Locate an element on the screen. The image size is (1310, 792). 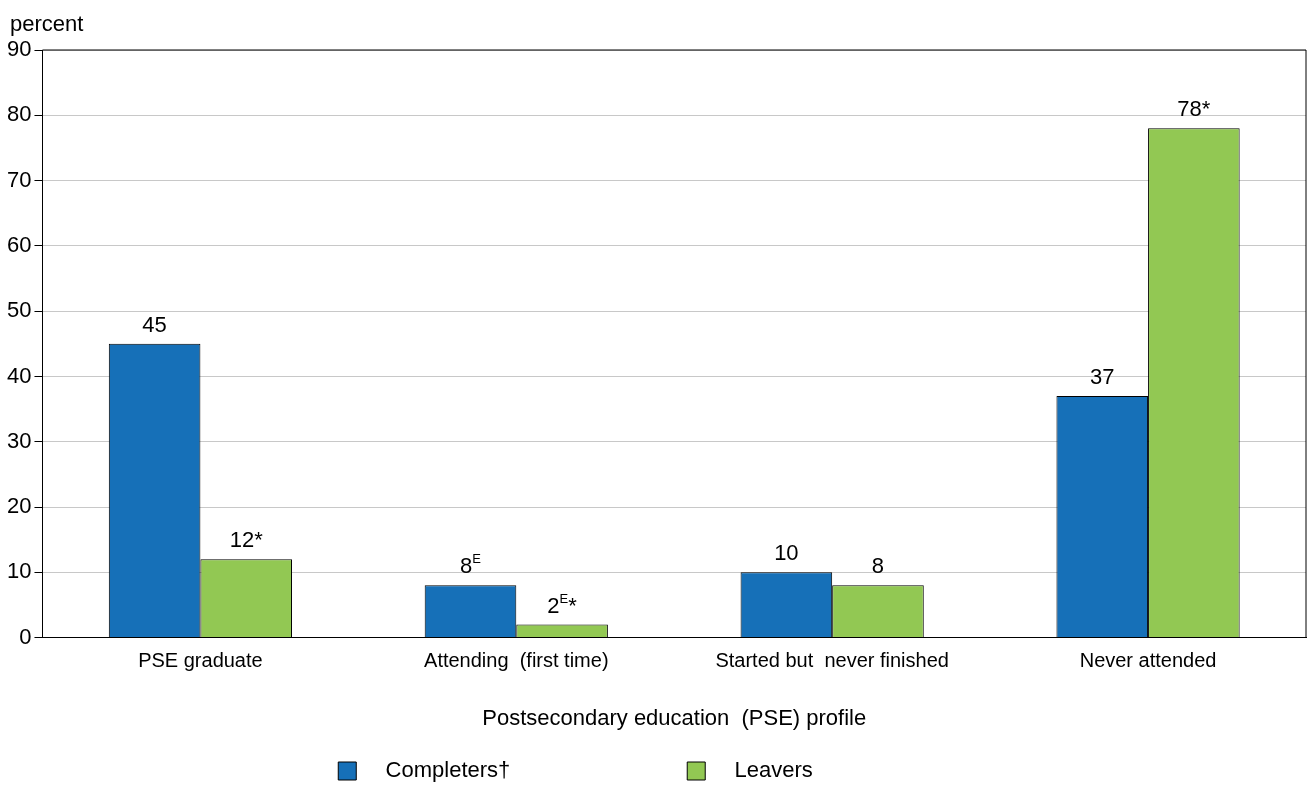
data-label: 45 is located at coordinates (154, 324).